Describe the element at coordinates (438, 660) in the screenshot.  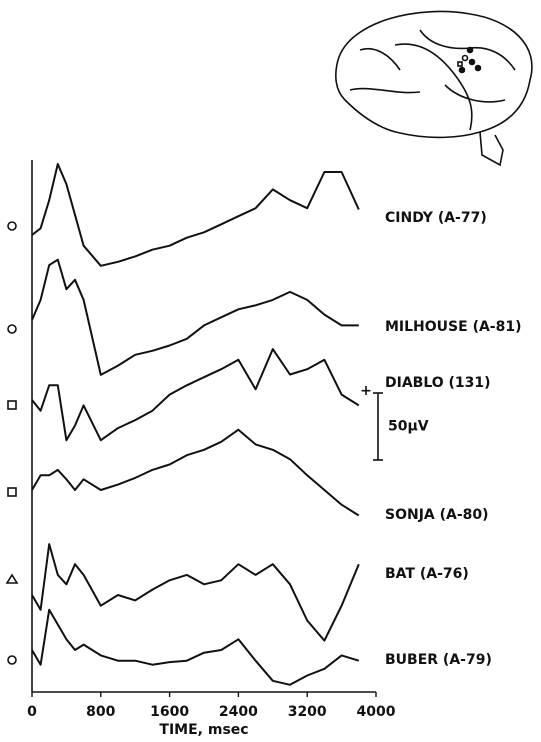
I see `trace-label: BUBER (A-79)` at that location.